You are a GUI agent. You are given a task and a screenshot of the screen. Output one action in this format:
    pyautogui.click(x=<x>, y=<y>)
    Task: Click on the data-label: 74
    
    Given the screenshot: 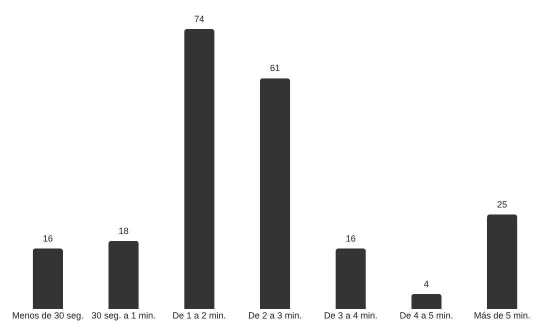 What is the action you would take?
    pyautogui.click(x=199, y=19)
    